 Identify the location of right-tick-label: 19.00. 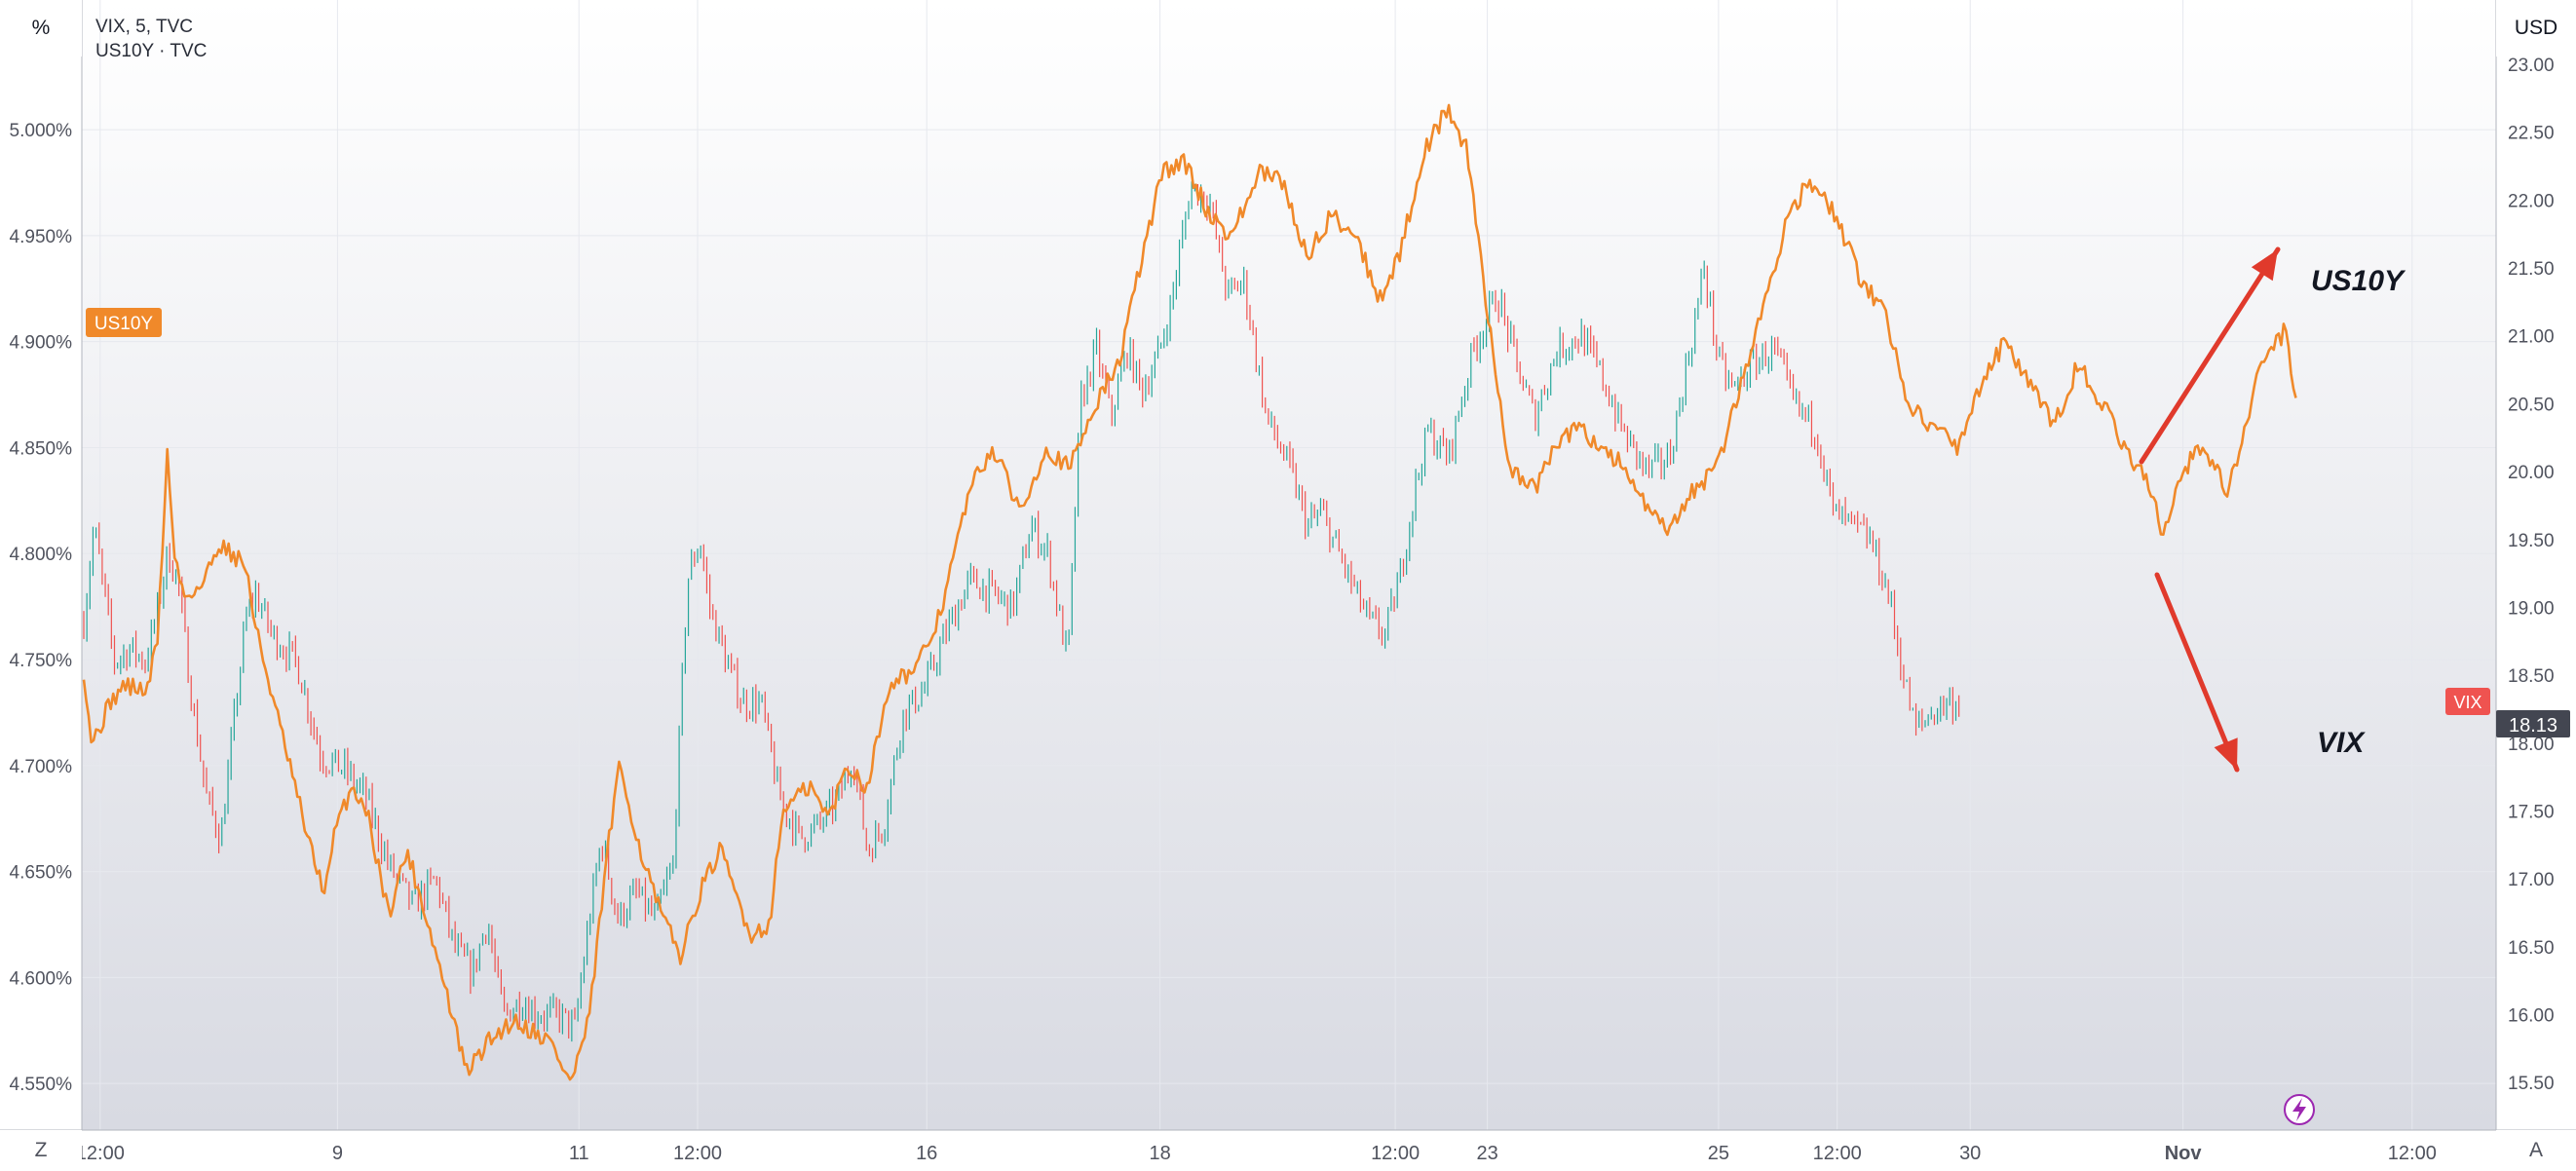
(2531, 609).